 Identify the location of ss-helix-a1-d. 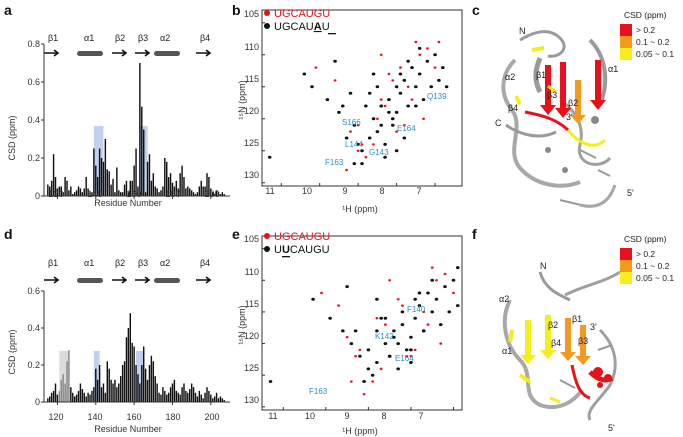
(90, 280).